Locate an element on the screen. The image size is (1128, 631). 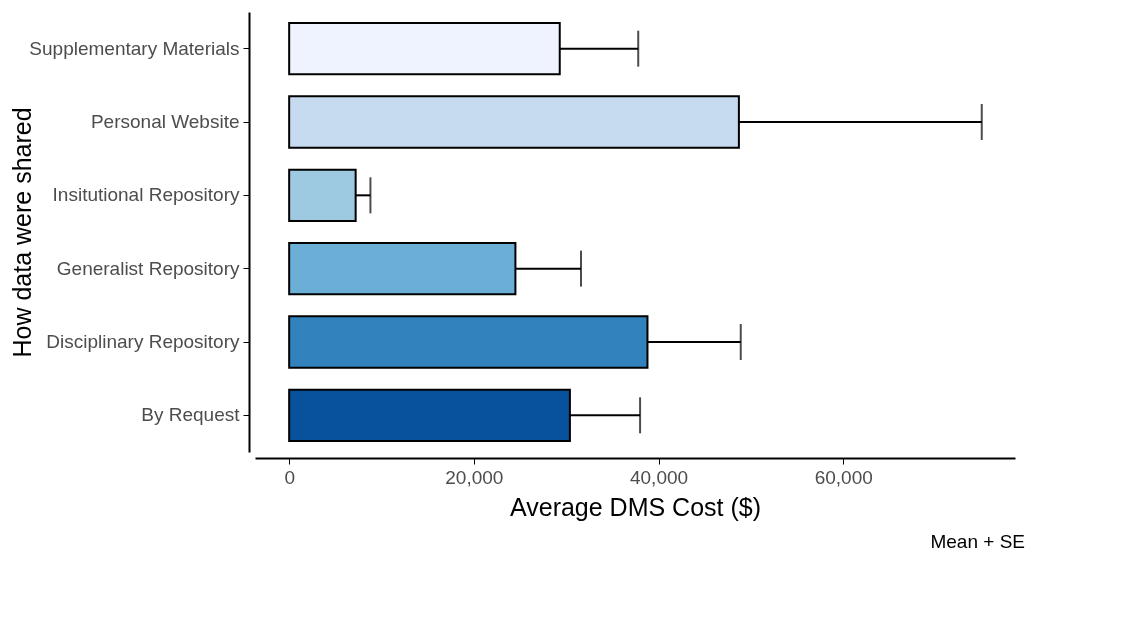
y-tick-label: Disciplinary Repository is located at coordinates (143, 341).